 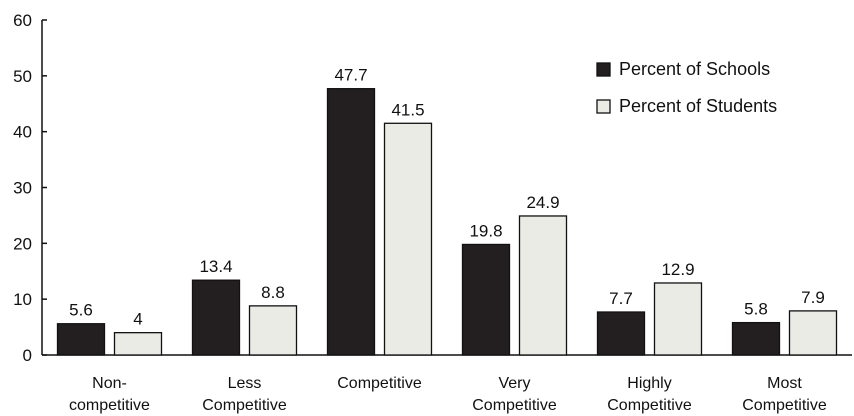 I want to click on data-label-students-2: 41.5, so click(x=407, y=109).